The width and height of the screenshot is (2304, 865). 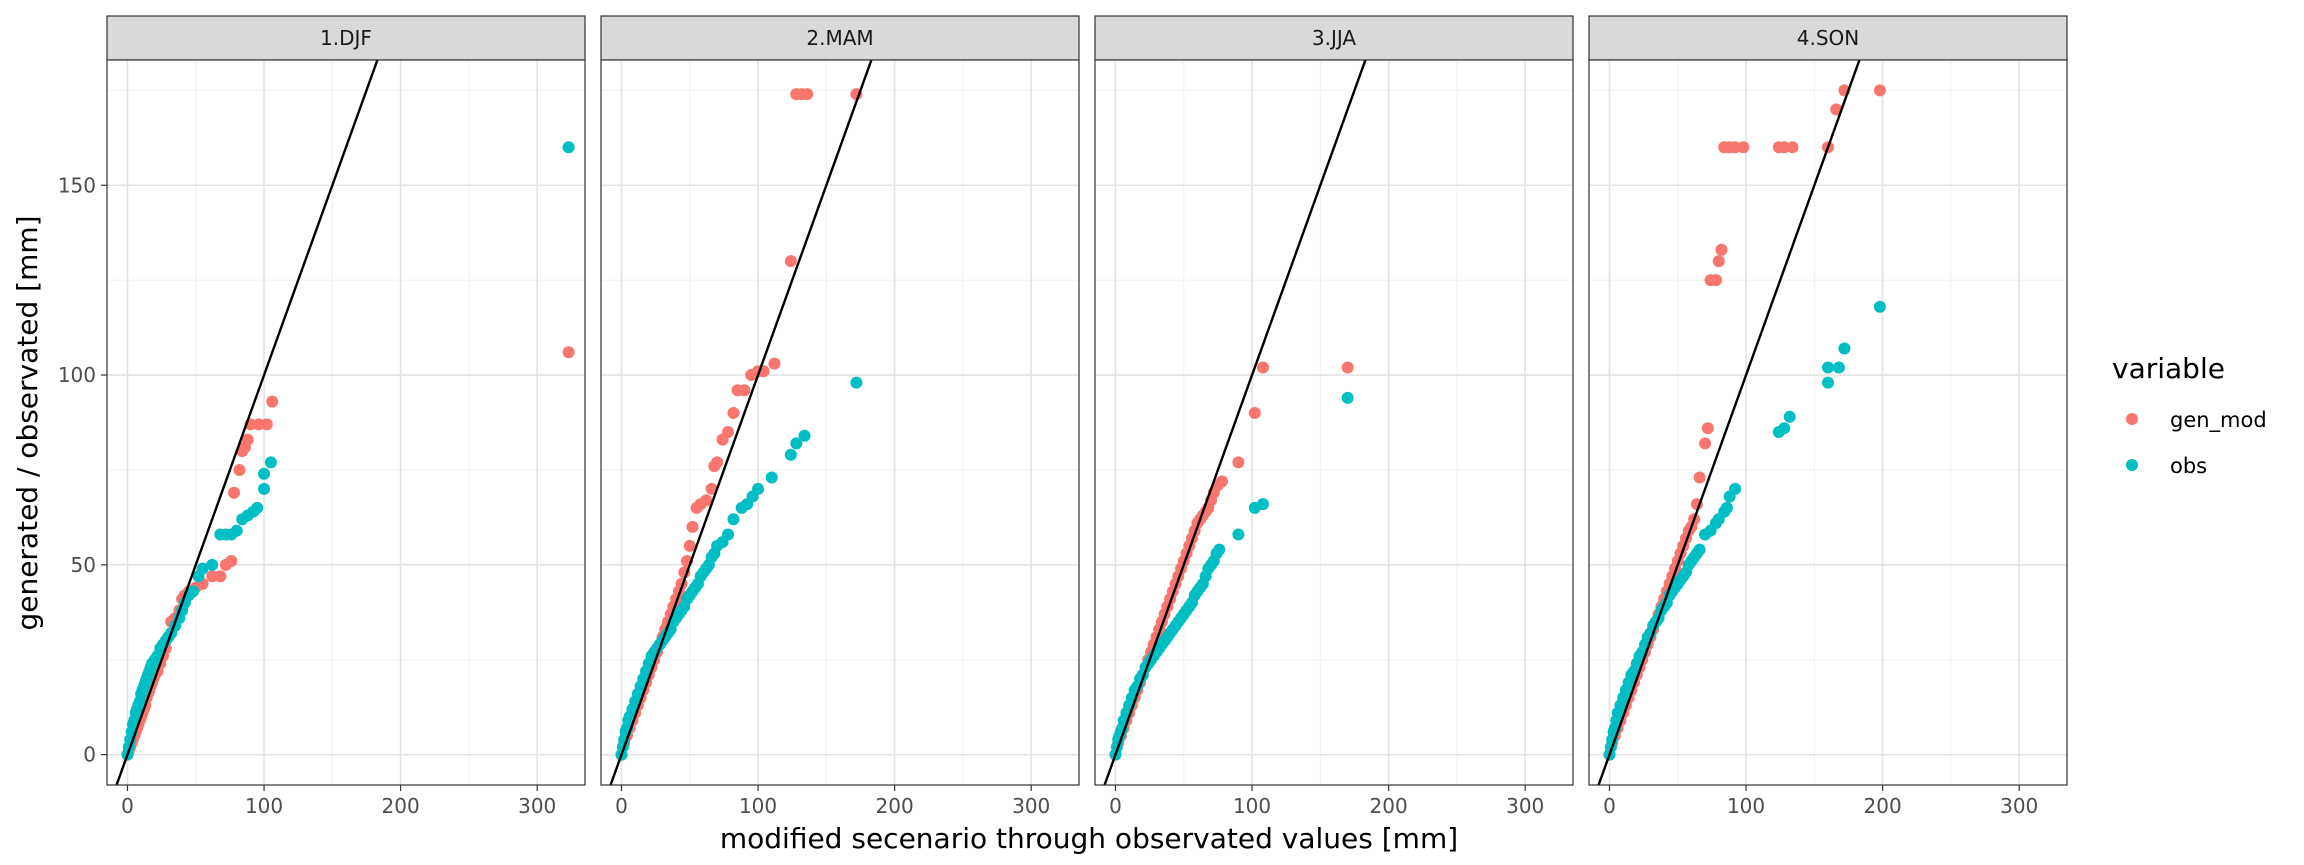 What do you see at coordinates (82, 470) in the screenshot?
I see `y-axis: 0 50 100 150` at bounding box center [82, 470].